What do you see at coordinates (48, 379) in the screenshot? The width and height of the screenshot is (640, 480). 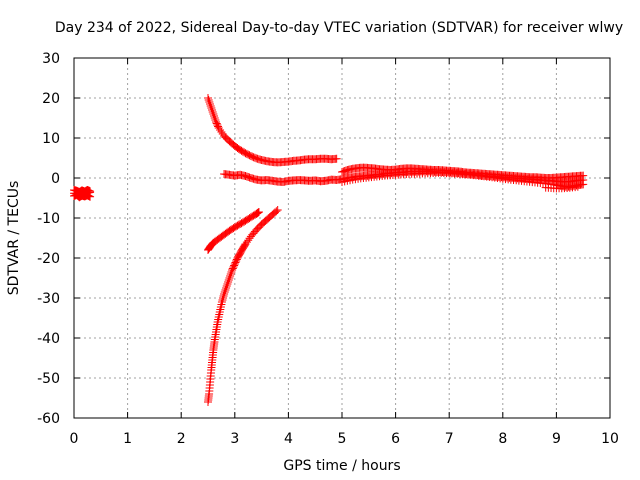 I see `y-tick-label: -50` at bounding box center [48, 379].